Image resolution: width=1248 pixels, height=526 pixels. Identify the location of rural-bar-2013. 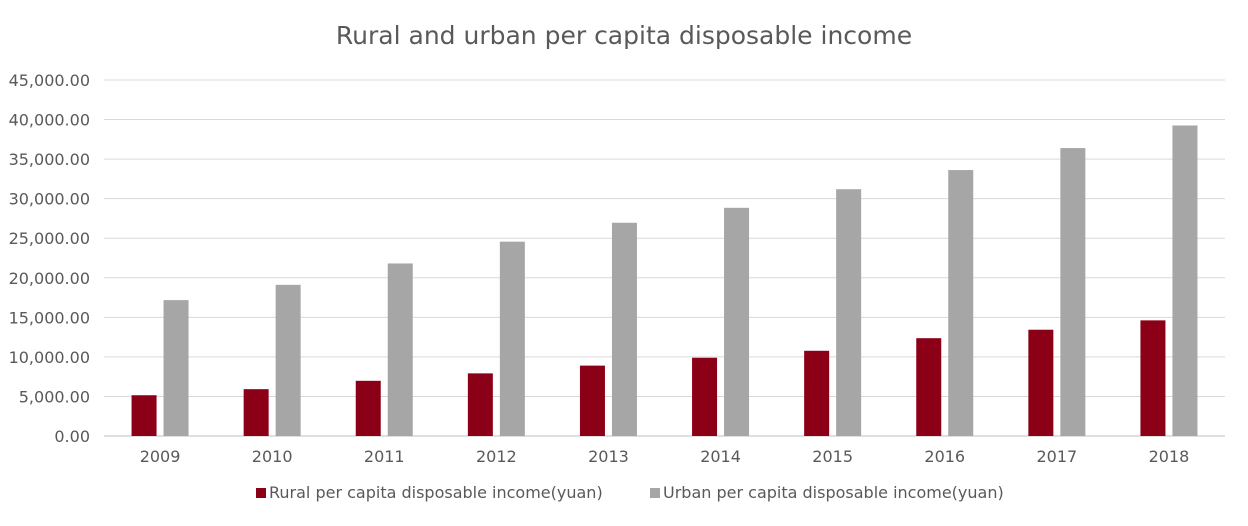
(592, 400).